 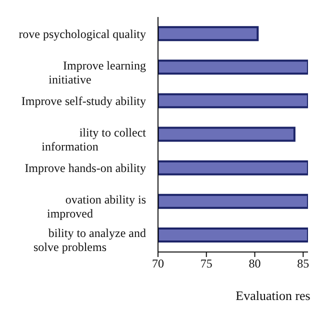 What do you see at coordinates (90, 240) in the screenshot?
I see `y-tick-label: bility to analyze and solve problems` at bounding box center [90, 240].